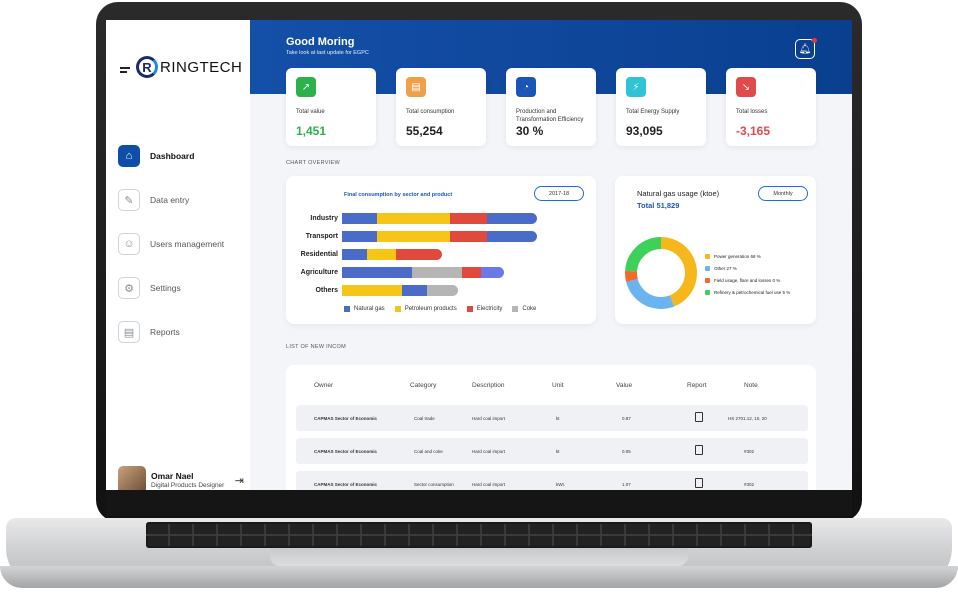 The width and height of the screenshot is (958, 592). I want to click on bar-row-transport: Transport, so click(423, 236).